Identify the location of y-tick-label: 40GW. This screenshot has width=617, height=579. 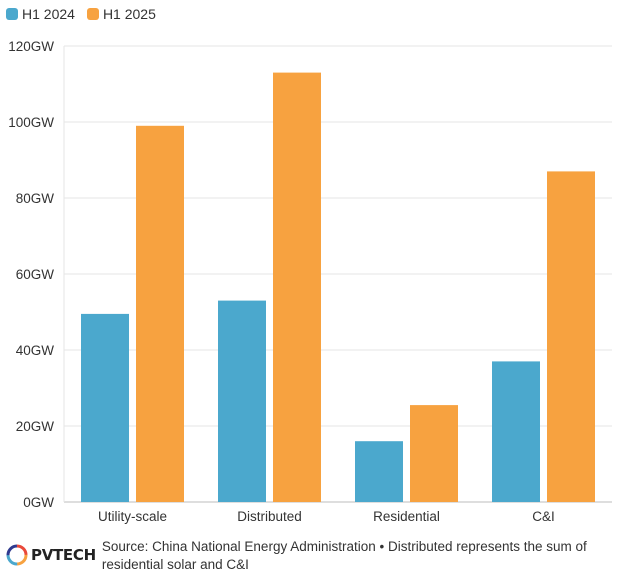
(35, 350).